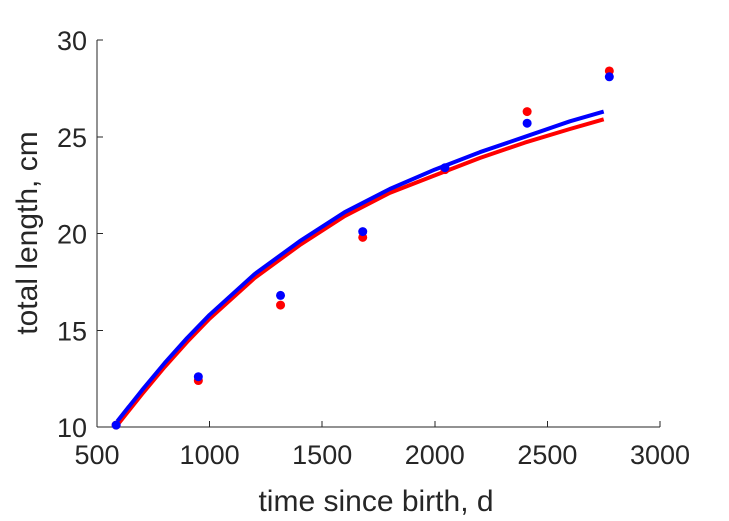 This screenshot has width=729, height=521. What do you see at coordinates (72, 331) in the screenshot?
I see `y-tick-label: 15` at bounding box center [72, 331].